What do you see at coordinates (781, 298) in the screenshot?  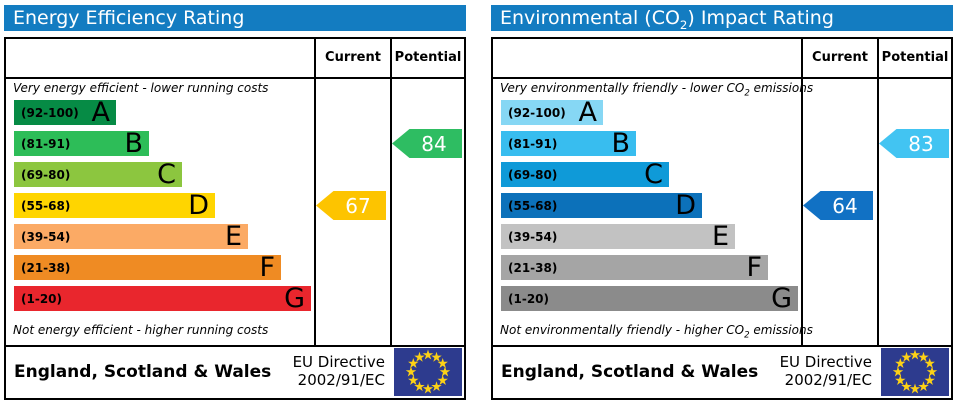 I see `band-letter: G` at bounding box center [781, 298].